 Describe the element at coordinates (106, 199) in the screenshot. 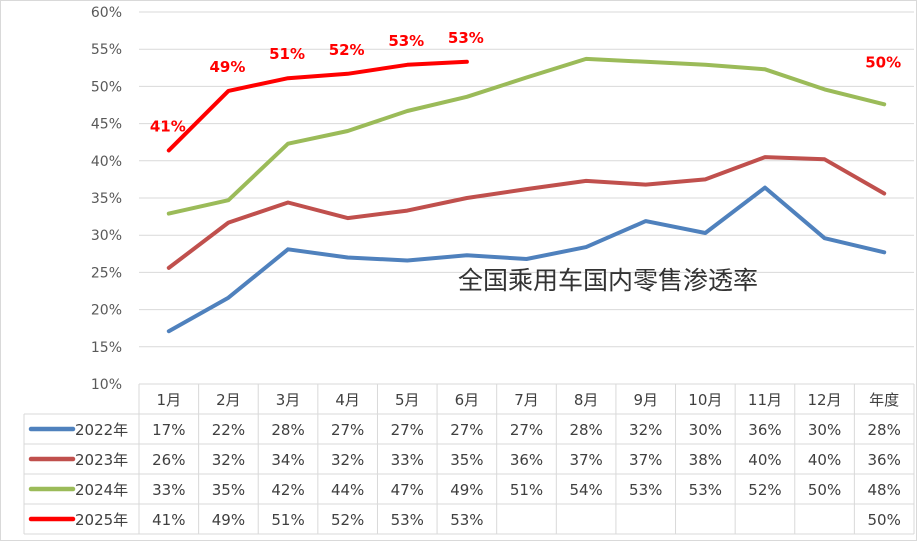

I see `y-tick-label: 35%` at that location.